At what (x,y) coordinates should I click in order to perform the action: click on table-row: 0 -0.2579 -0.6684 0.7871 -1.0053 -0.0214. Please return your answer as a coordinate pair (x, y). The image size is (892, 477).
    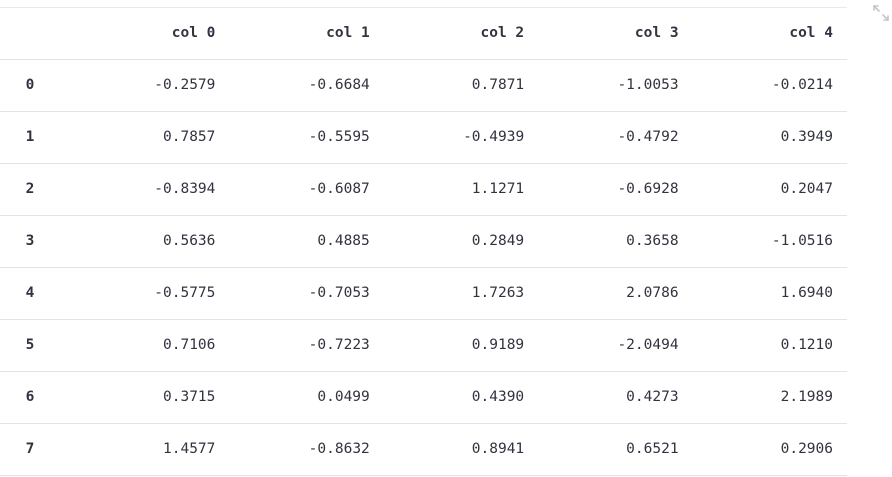
    Looking at the image, I should click on (423, 86).